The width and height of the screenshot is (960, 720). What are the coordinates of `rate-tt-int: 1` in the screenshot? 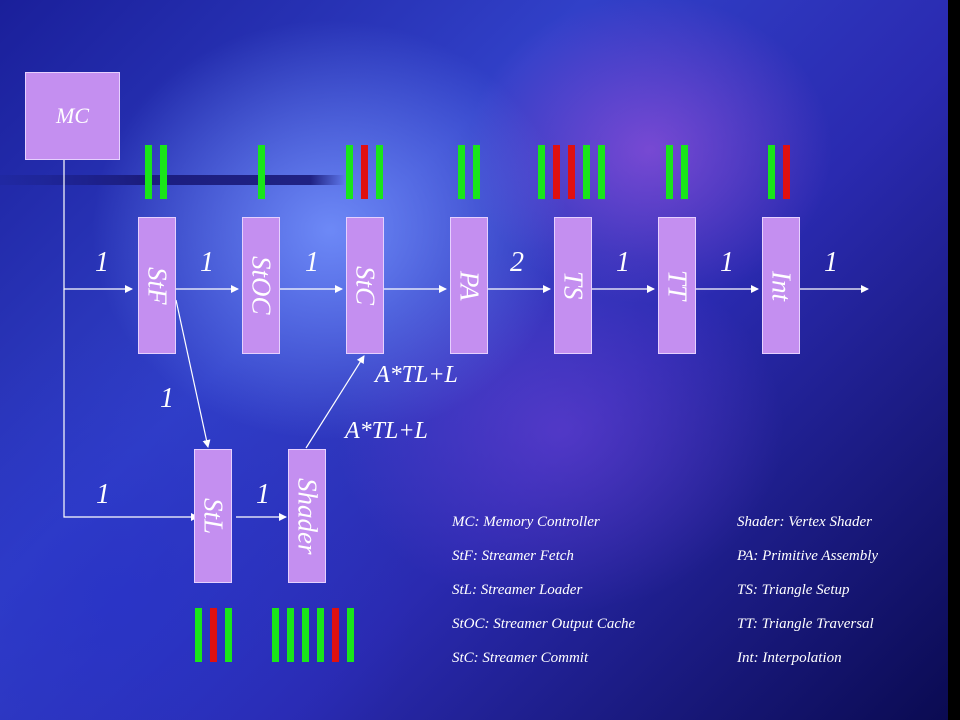 It's located at (831, 262).